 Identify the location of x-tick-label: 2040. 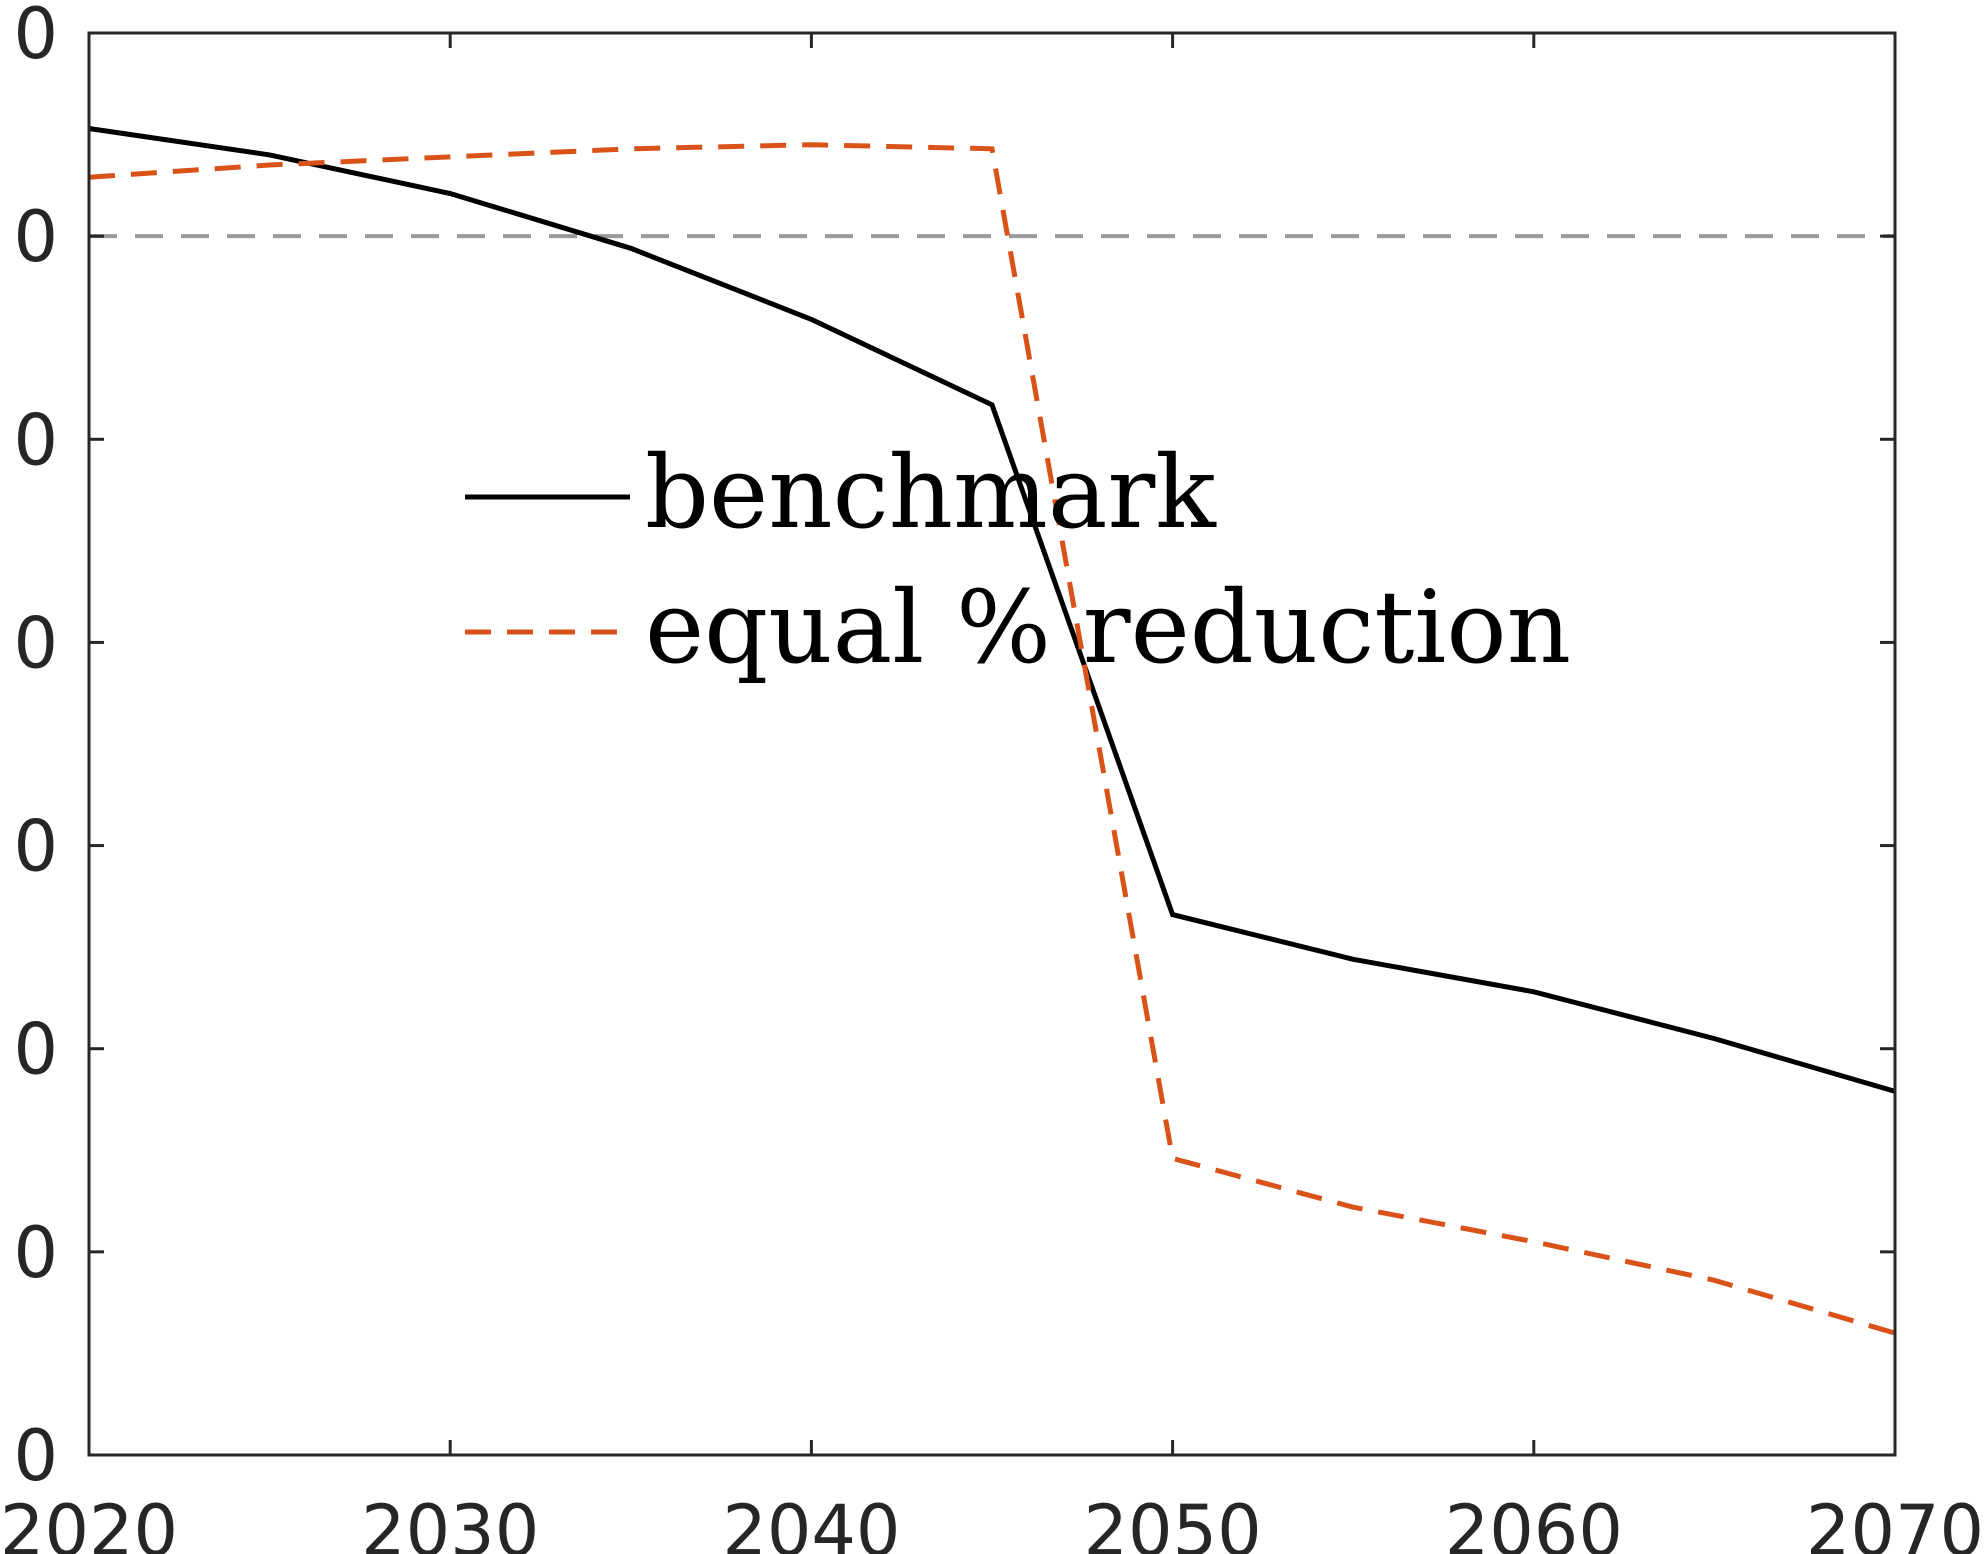
(811, 1522).